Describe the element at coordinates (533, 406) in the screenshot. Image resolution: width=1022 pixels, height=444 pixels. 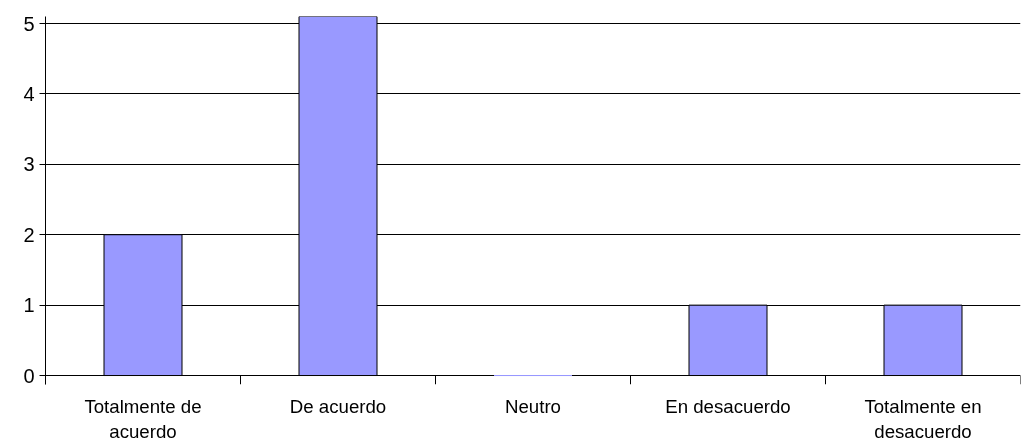
I see `x-tick-label: Neutro` at that location.